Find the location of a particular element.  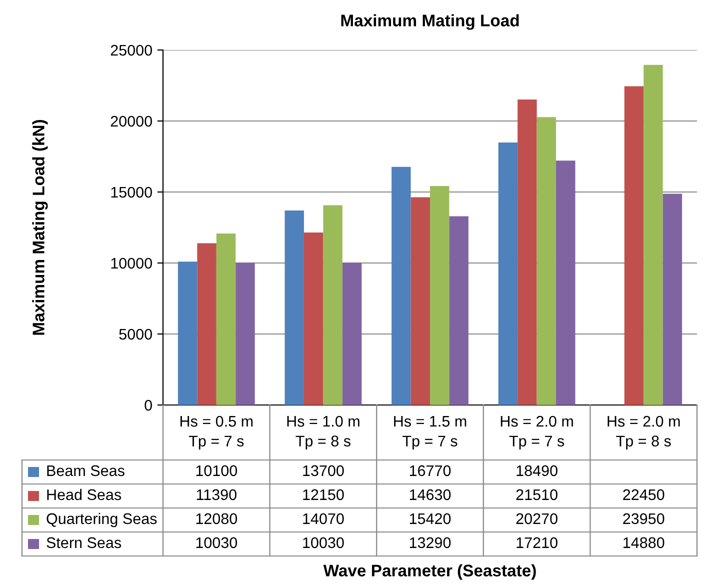

legend-label: Quartering Seas is located at coordinates (101, 520).